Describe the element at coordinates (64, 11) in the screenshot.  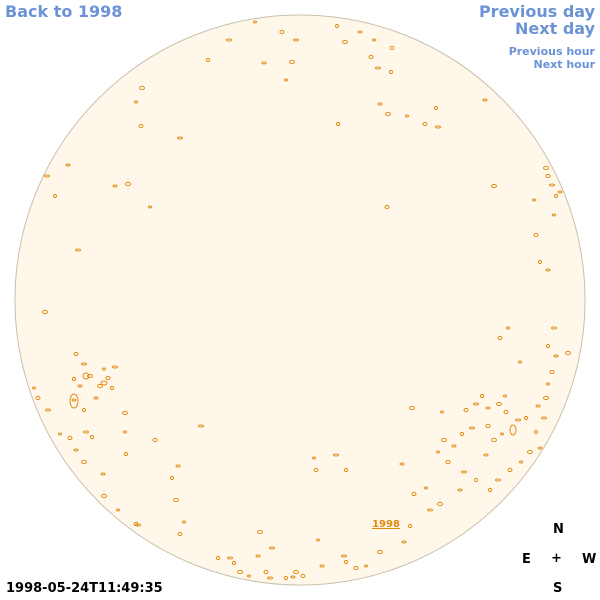
I see `back-to-year-link: Back to 1998` at that location.